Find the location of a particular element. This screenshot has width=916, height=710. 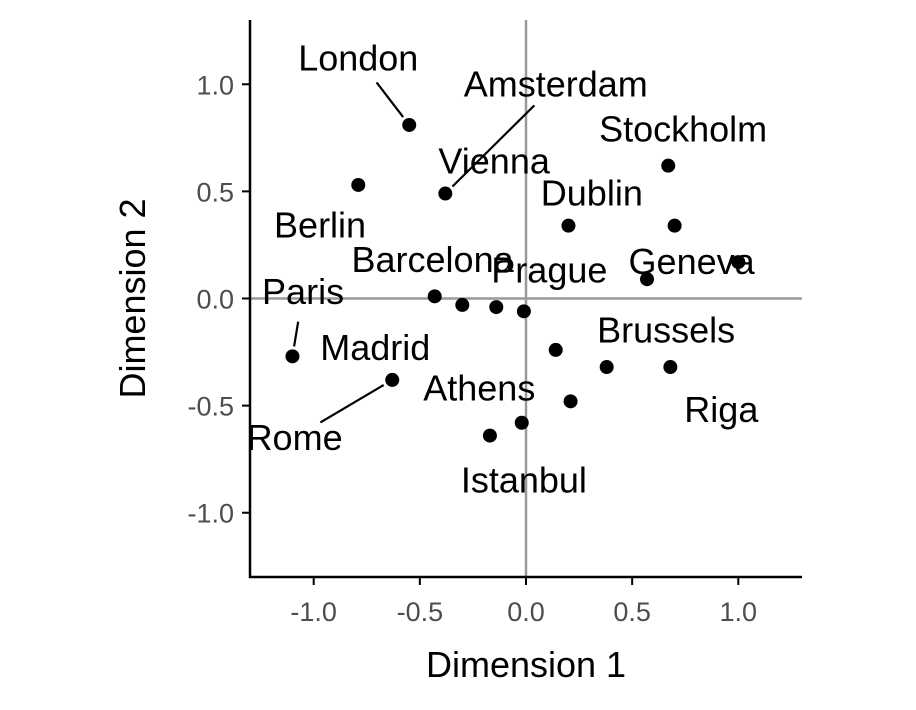

point-label: Riga is located at coordinates (721, 409).